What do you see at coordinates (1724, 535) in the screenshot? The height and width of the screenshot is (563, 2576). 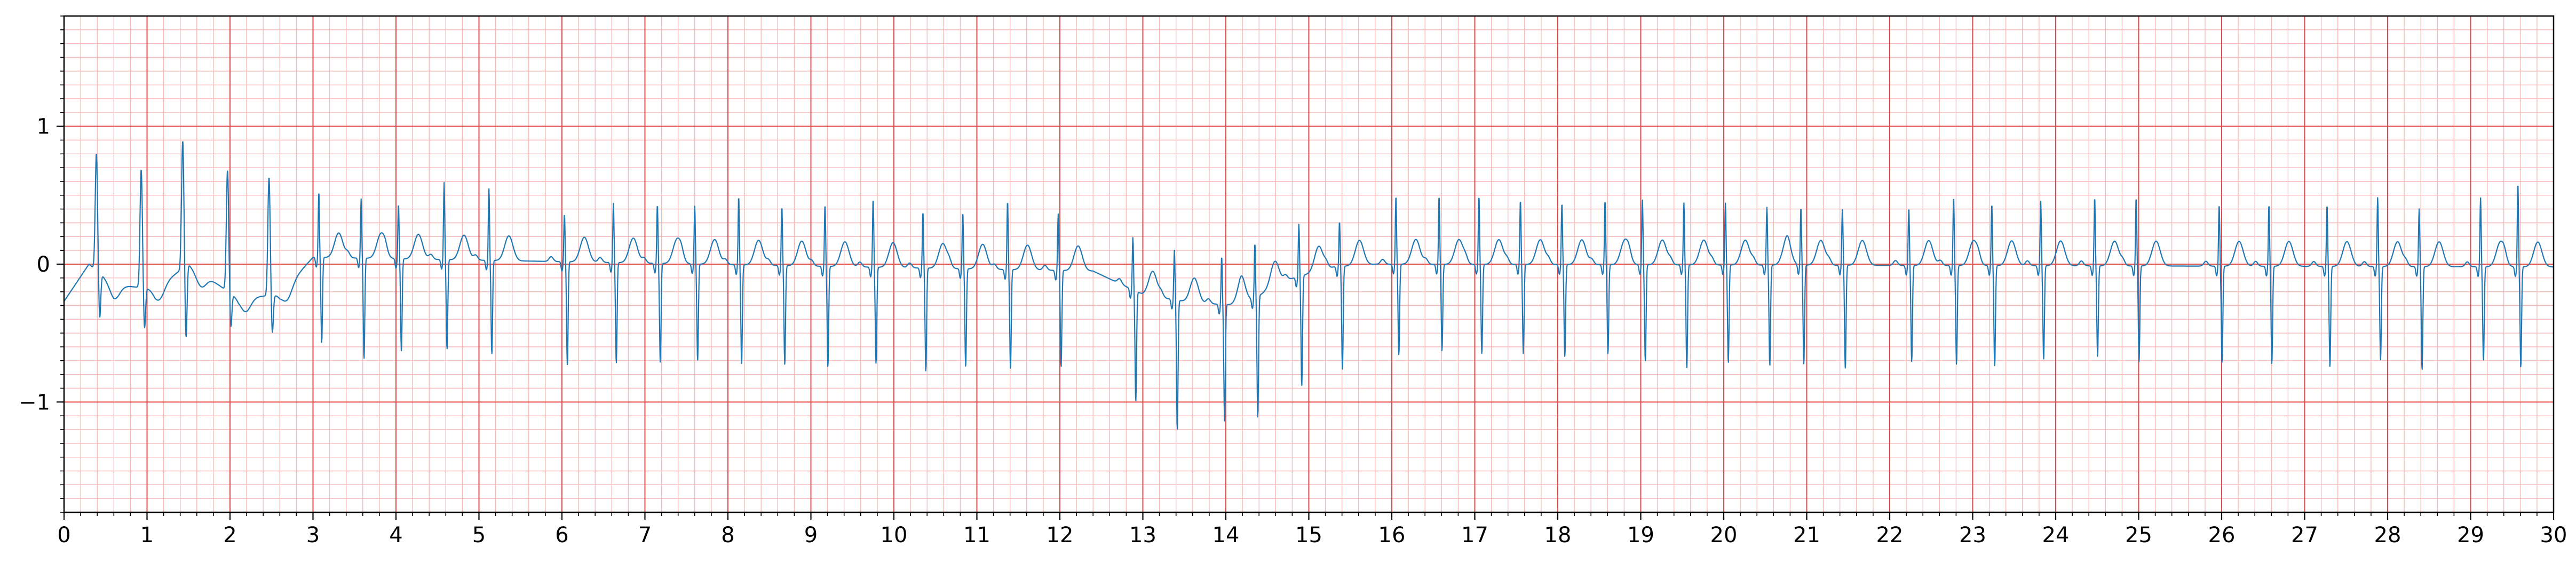 I see `x-tick-label: 20` at bounding box center [1724, 535].